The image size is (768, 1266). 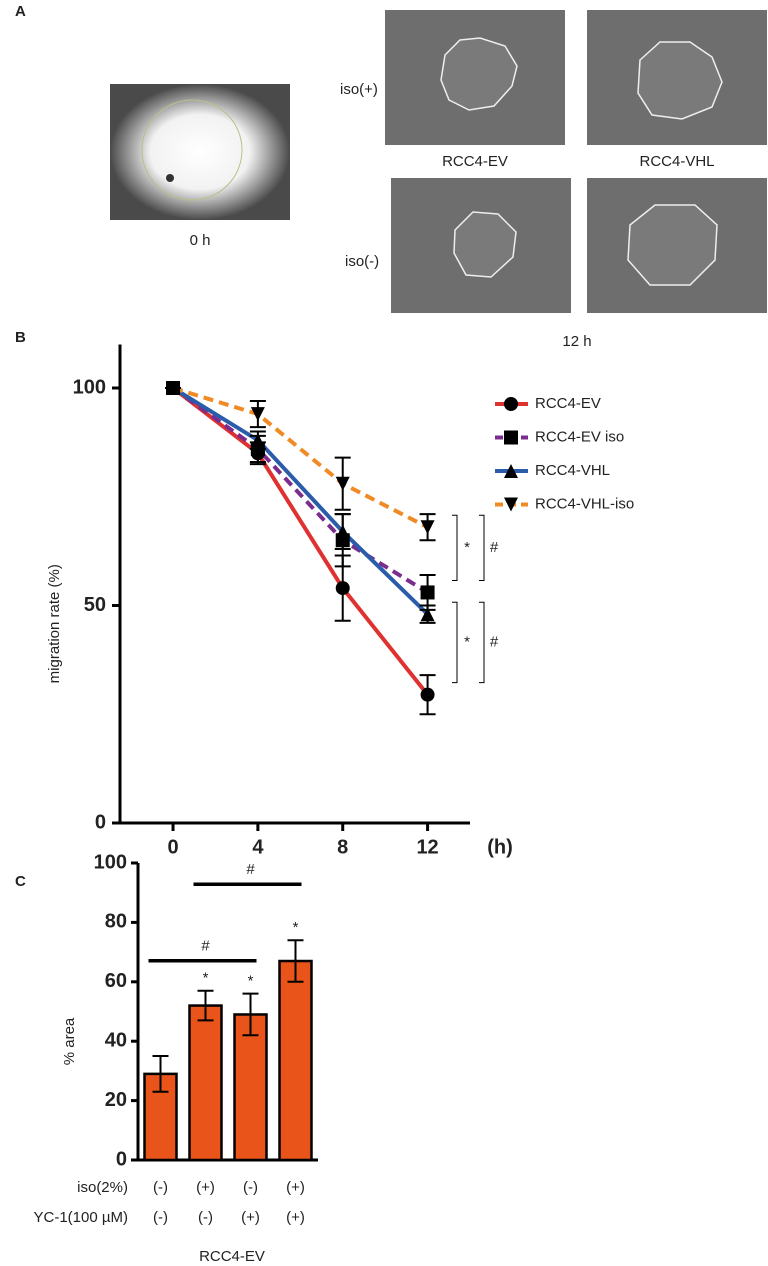 What do you see at coordinates (69, 1041) in the screenshot?
I see `y-axis-label: % area` at bounding box center [69, 1041].